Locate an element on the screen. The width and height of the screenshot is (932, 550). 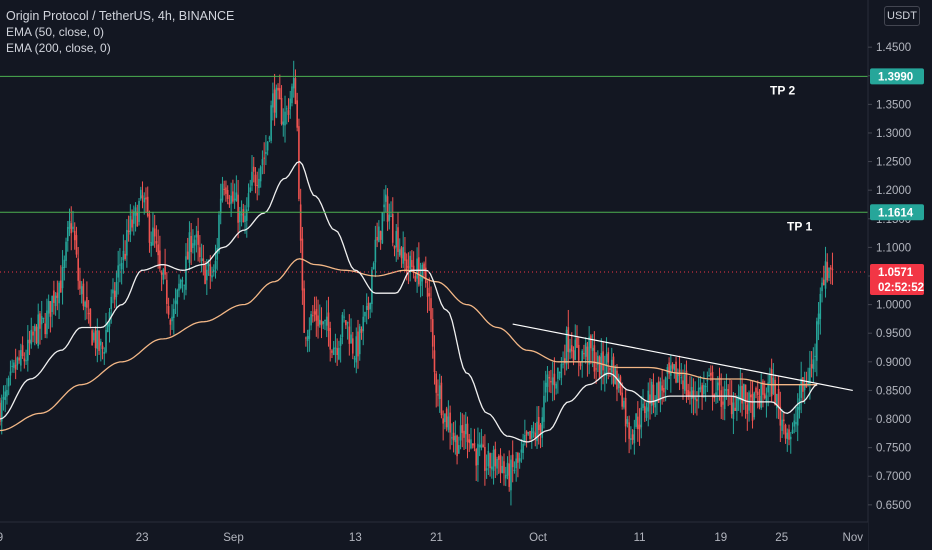
price-tick-label: 1.4500 is located at coordinates (893, 48).